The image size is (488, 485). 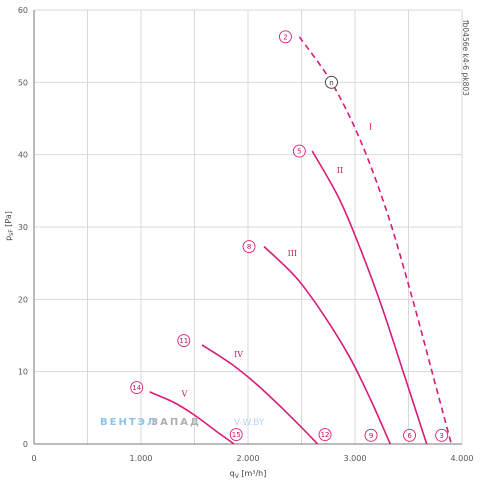 What do you see at coordinates (238, 354) in the screenshot?
I see `series-label: IV` at bounding box center [238, 354].